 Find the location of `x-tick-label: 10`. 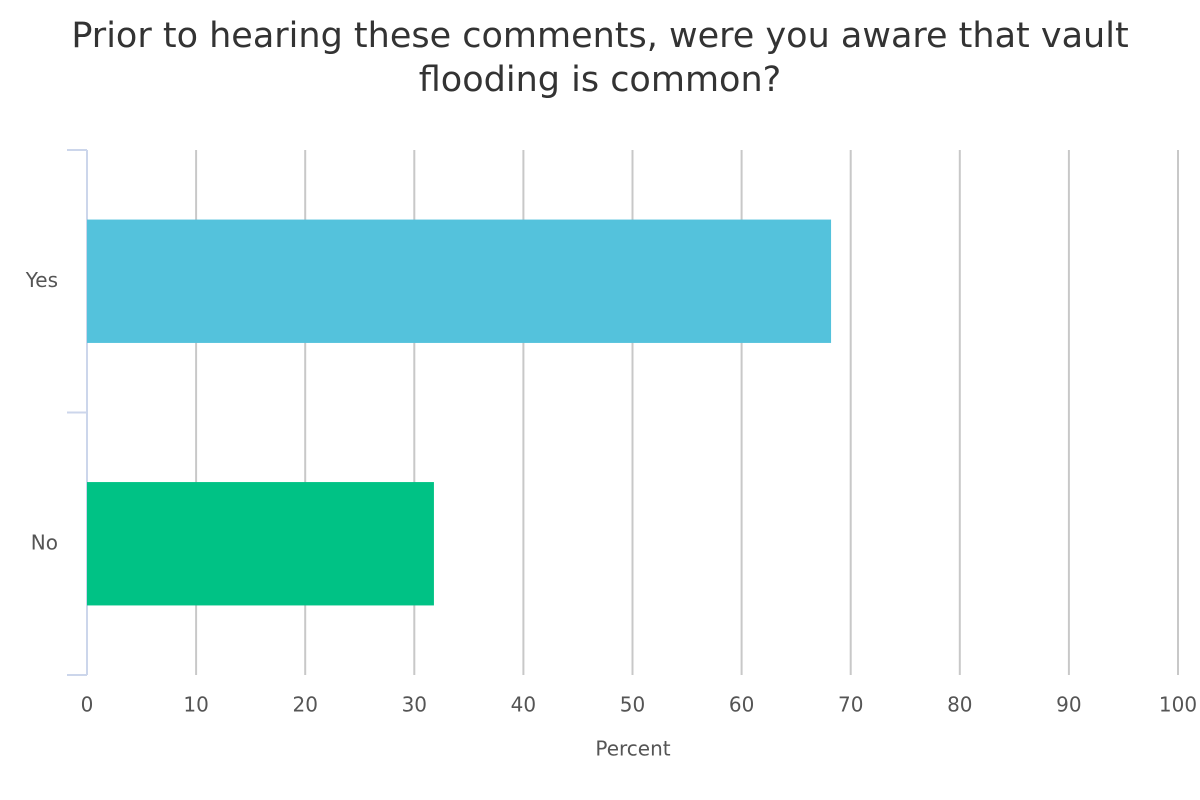

x-tick-label: 10 is located at coordinates (195, 705).